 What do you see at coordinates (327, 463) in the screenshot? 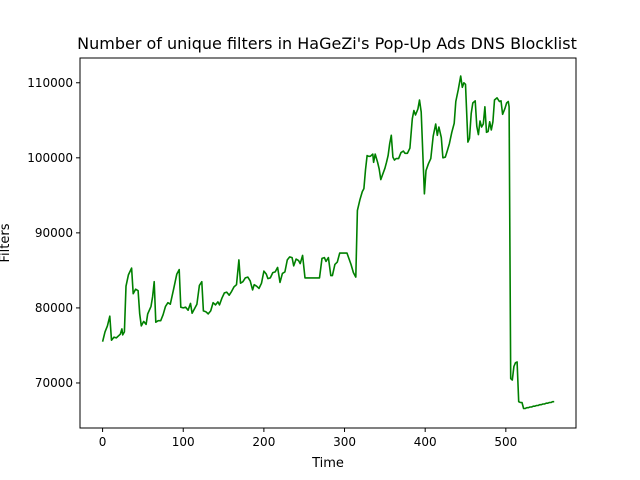
I see `x-axis-label: Time` at bounding box center [327, 463].